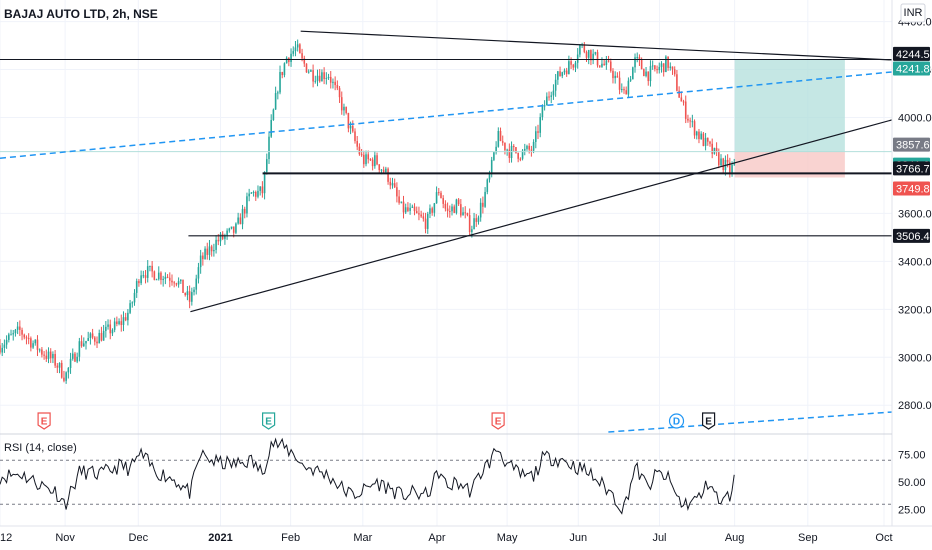 Image resolution: width=932 pixels, height=550 pixels. What do you see at coordinates (914, 189) in the screenshot?
I see `price-tag-label: 3749.80` at bounding box center [914, 189].